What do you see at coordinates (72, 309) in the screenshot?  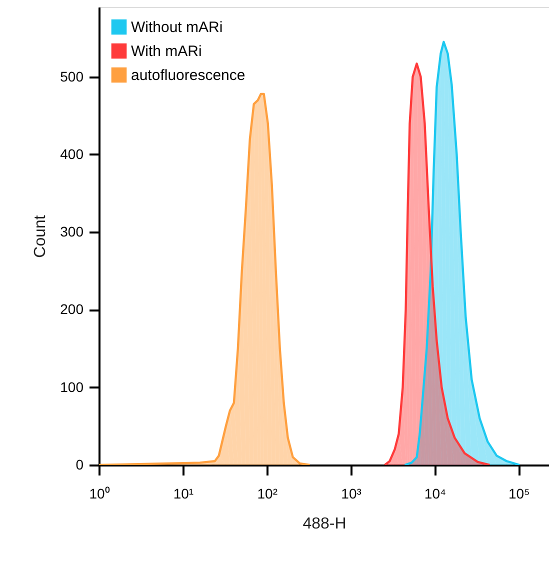 I see `y-tick-label: 200` at bounding box center [72, 309].